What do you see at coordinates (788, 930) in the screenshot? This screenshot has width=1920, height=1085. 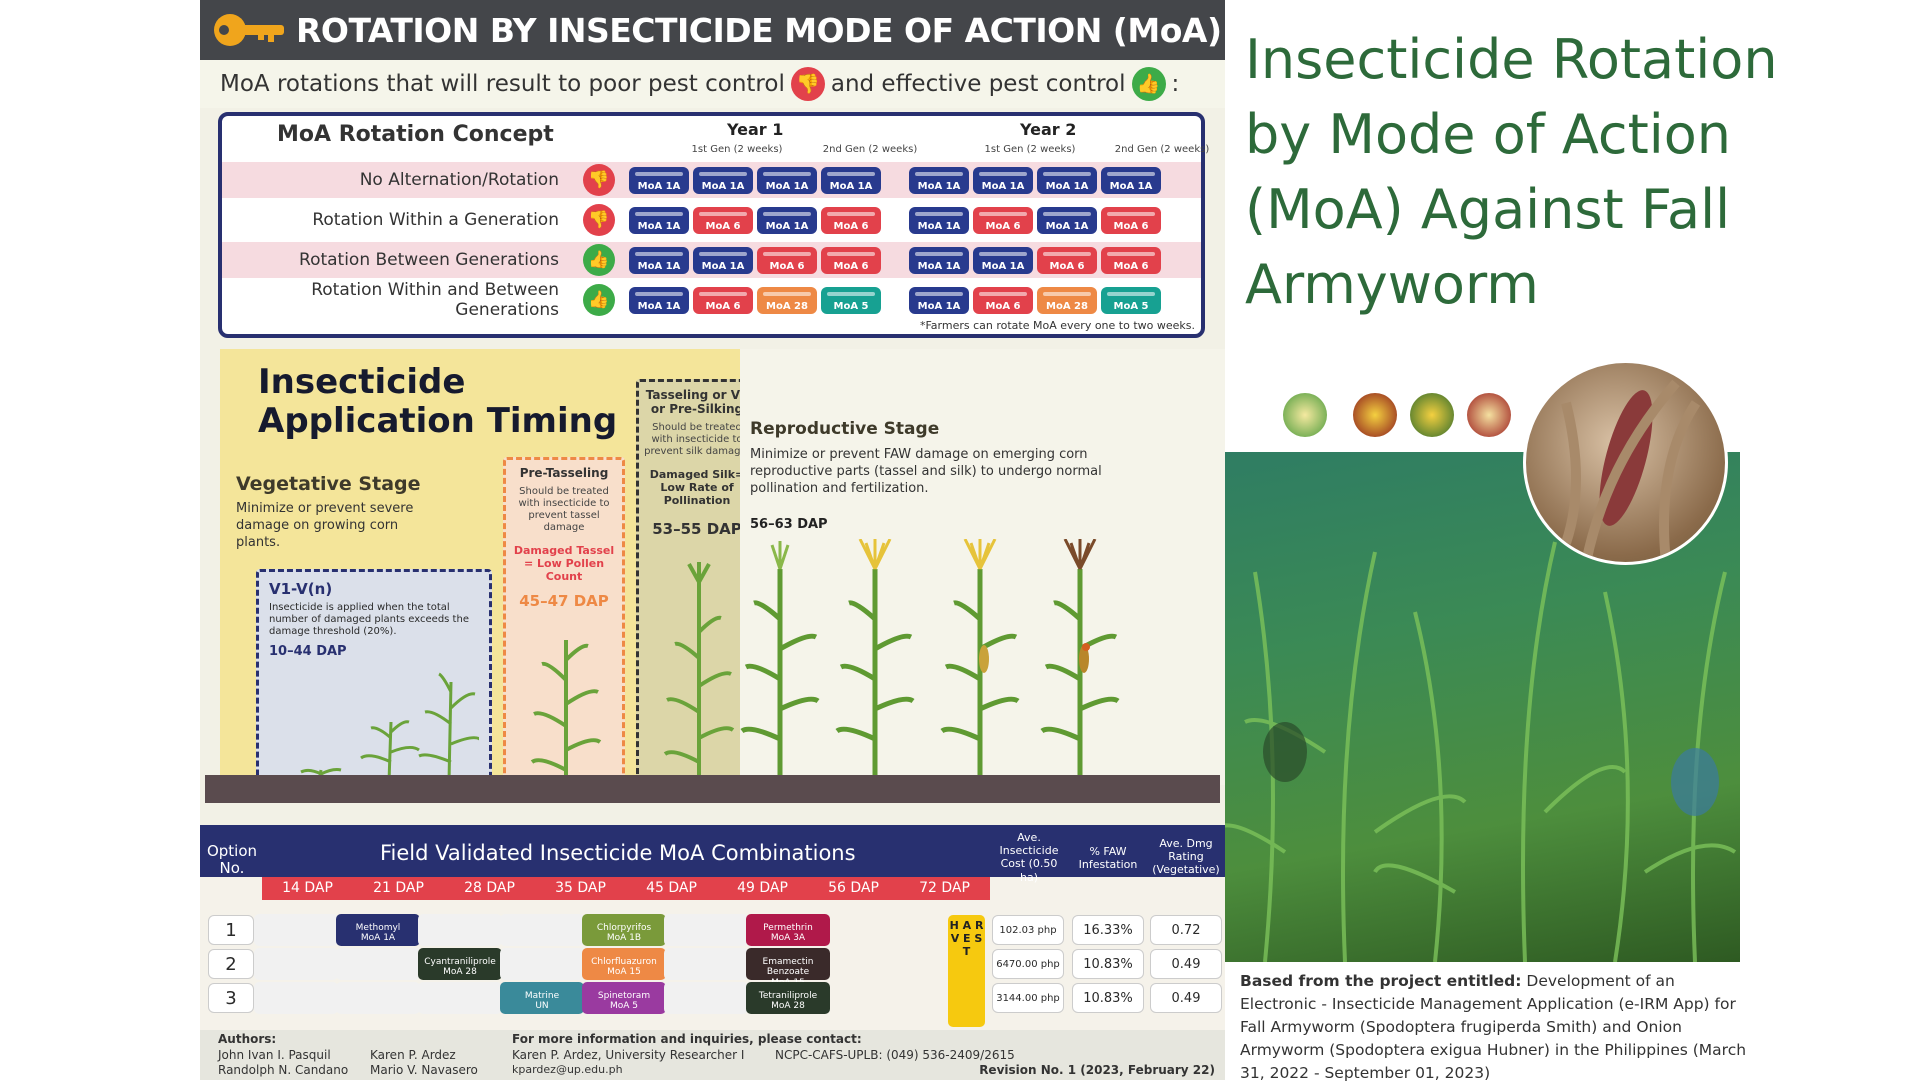 I see `insecticide-cell: Permethrin MoA 3A` at bounding box center [788, 930].